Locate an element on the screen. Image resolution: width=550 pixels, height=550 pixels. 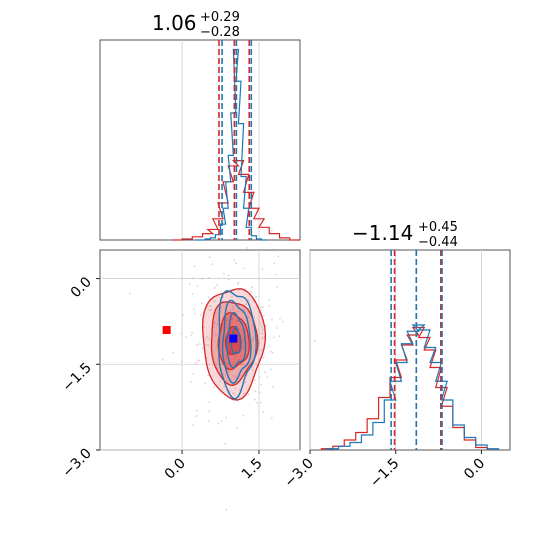
panel-marginal-y-grid is located at coordinates (395, 350).